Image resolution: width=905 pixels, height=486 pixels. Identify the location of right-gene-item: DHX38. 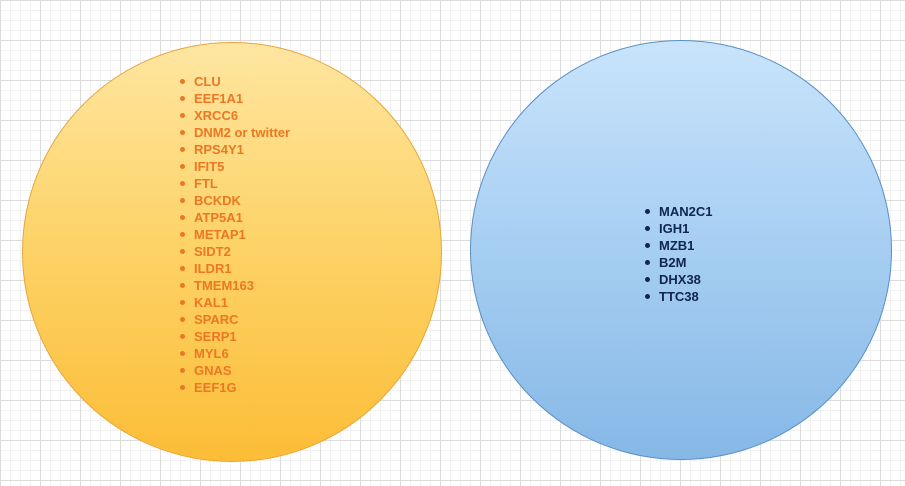
(678, 279).